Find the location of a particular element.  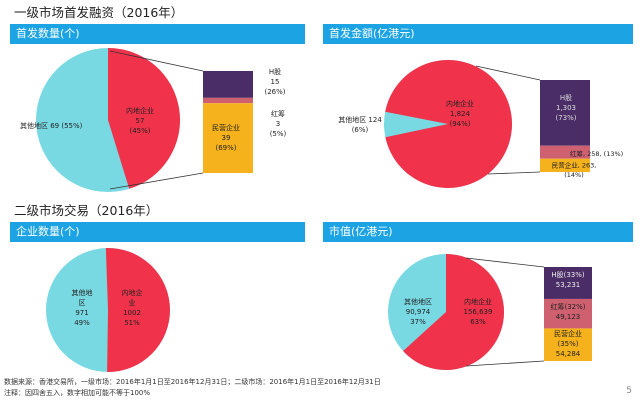

p3-label-other-2: 971 is located at coordinates (81, 313).